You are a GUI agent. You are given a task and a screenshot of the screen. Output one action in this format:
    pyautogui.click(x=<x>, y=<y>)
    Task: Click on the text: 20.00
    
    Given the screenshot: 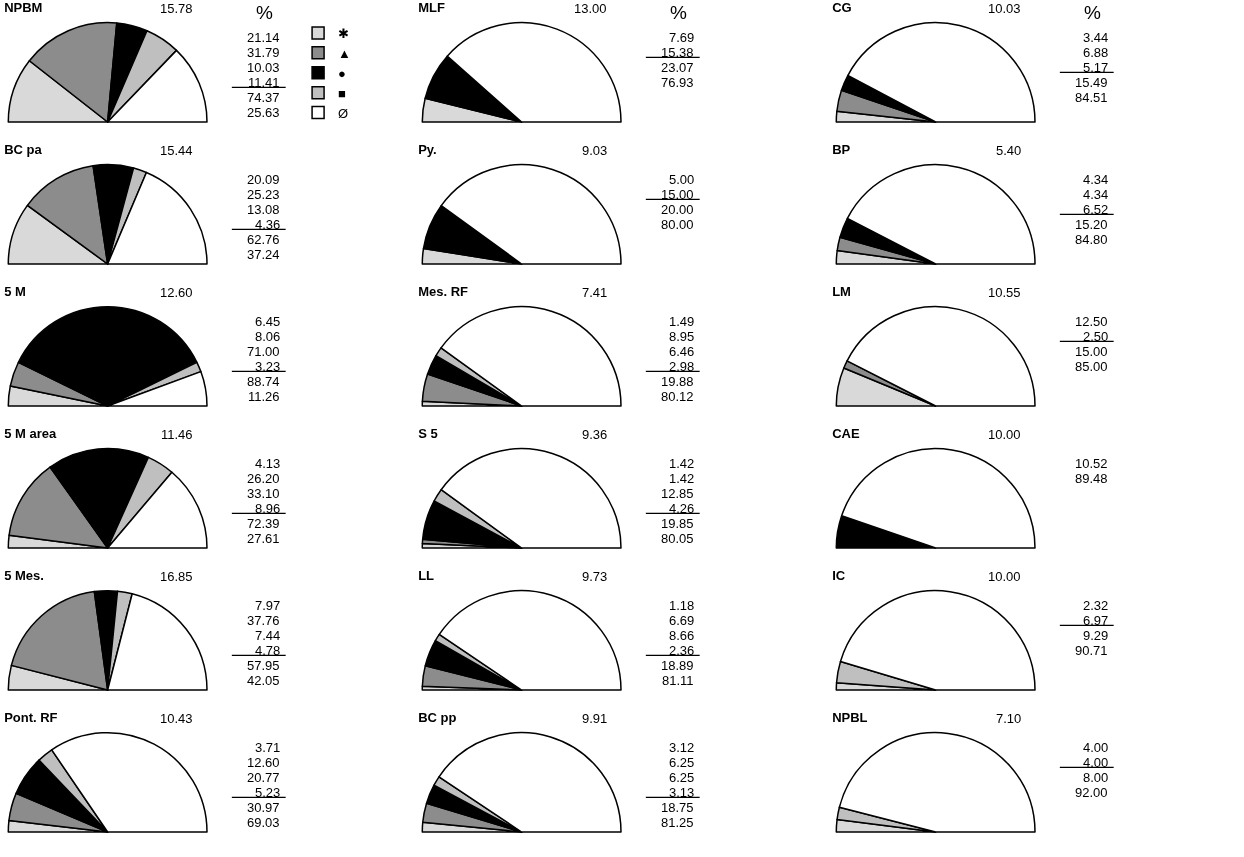 What is the action you would take?
    pyautogui.click(x=677, y=209)
    